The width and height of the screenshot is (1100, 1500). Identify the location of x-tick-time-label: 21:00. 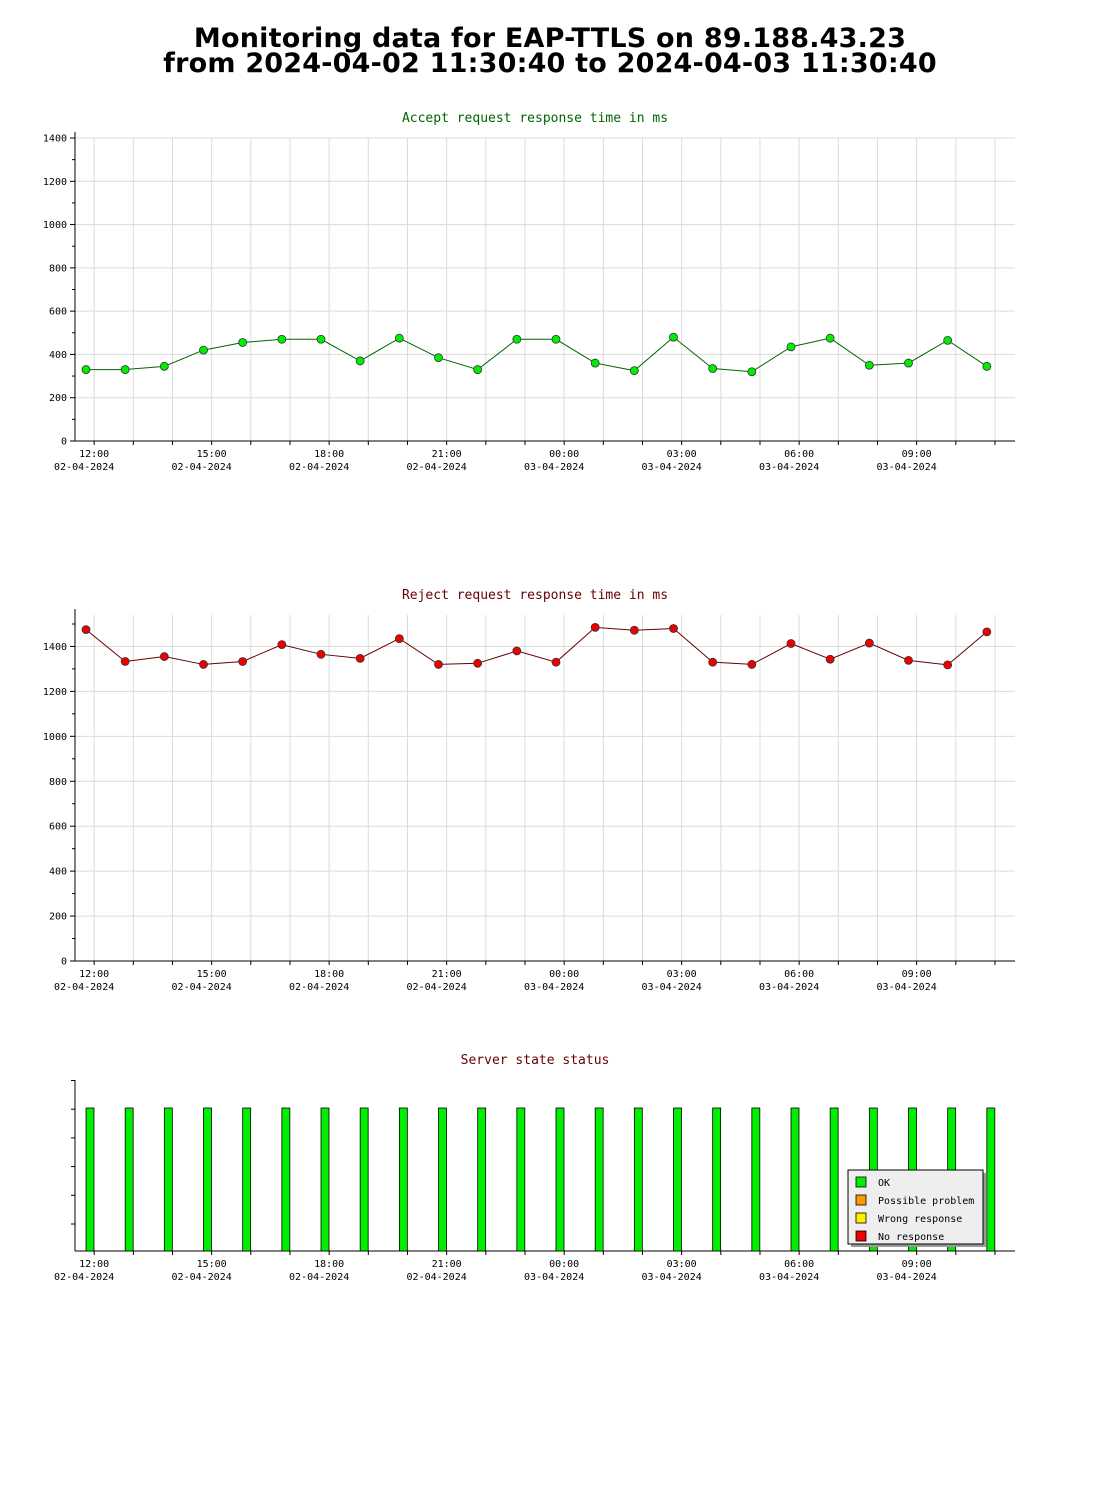
(447, 454).